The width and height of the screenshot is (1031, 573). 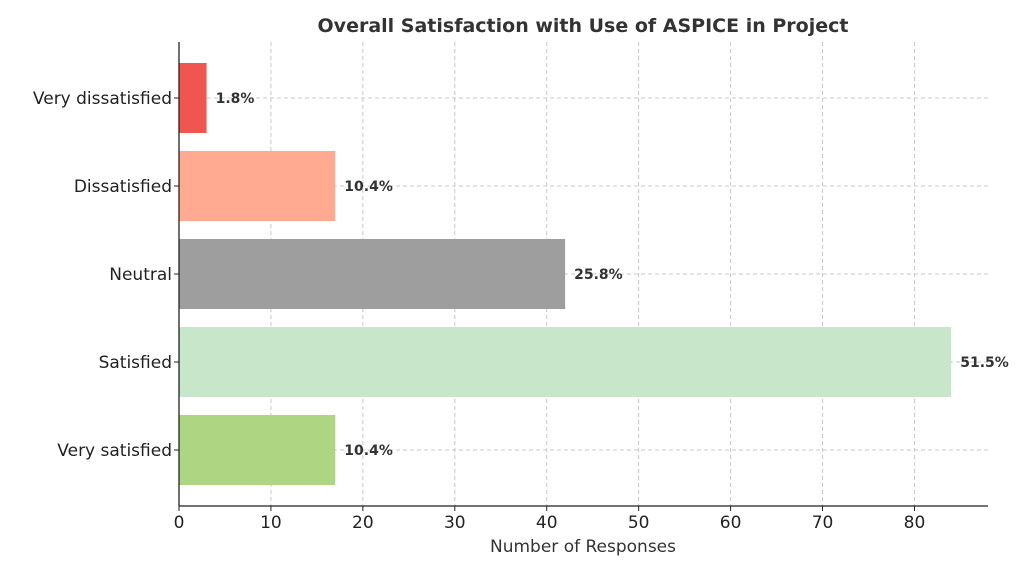 I want to click on bar-very-dissatisfied, so click(x=193, y=98).